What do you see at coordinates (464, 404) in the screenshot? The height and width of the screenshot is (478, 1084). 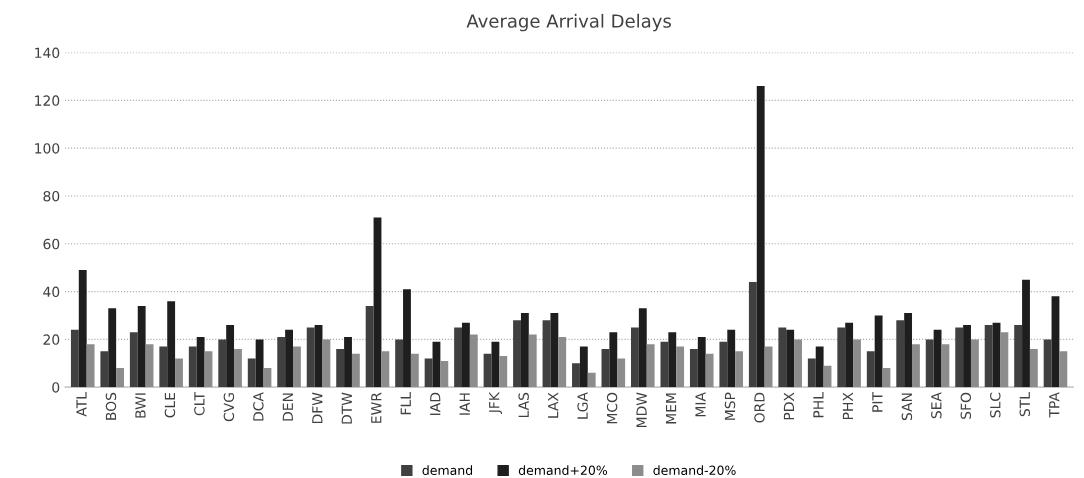 I see `x-tick-label: IAH` at bounding box center [464, 404].